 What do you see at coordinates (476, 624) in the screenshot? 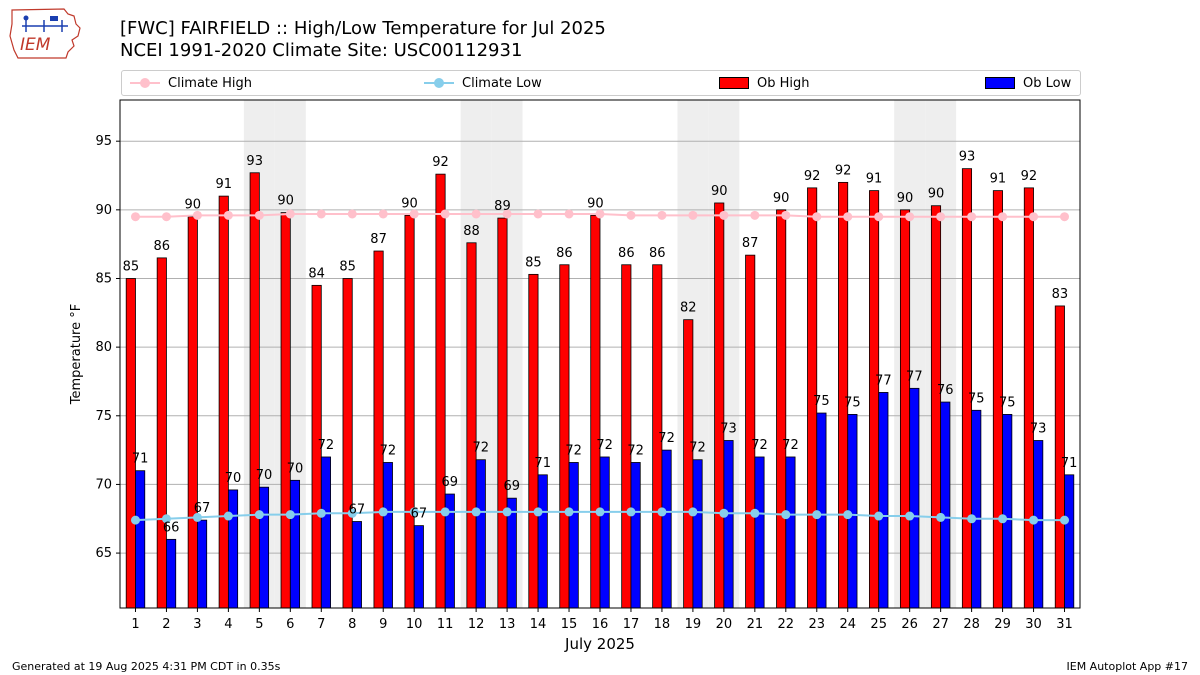
I see `x-tick-label: 12` at bounding box center [476, 624].